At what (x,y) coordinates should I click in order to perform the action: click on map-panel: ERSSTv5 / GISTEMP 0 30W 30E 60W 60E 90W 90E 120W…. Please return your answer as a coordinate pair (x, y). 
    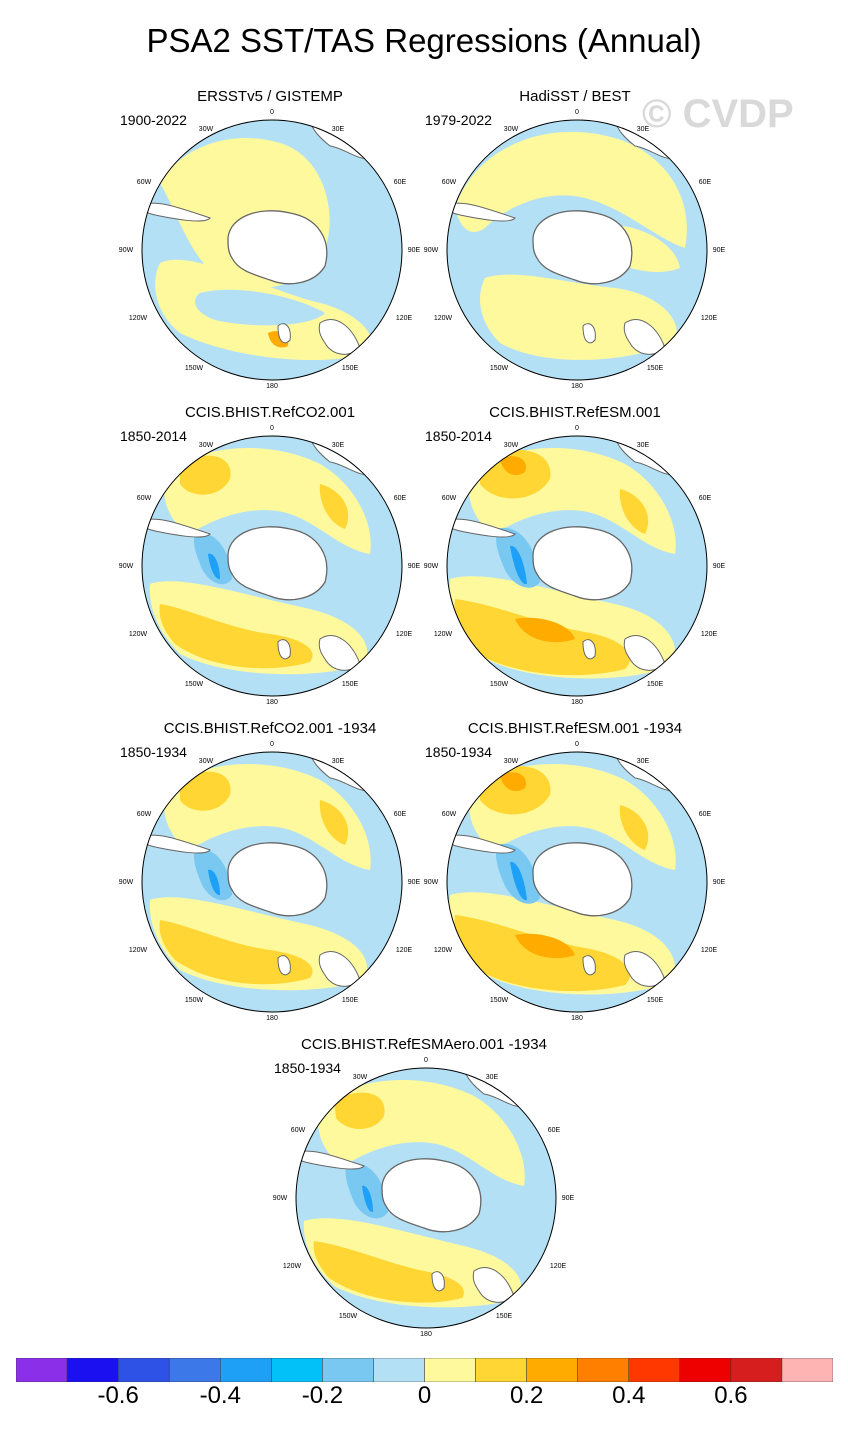
    Looking at the image, I should click on (270, 239).